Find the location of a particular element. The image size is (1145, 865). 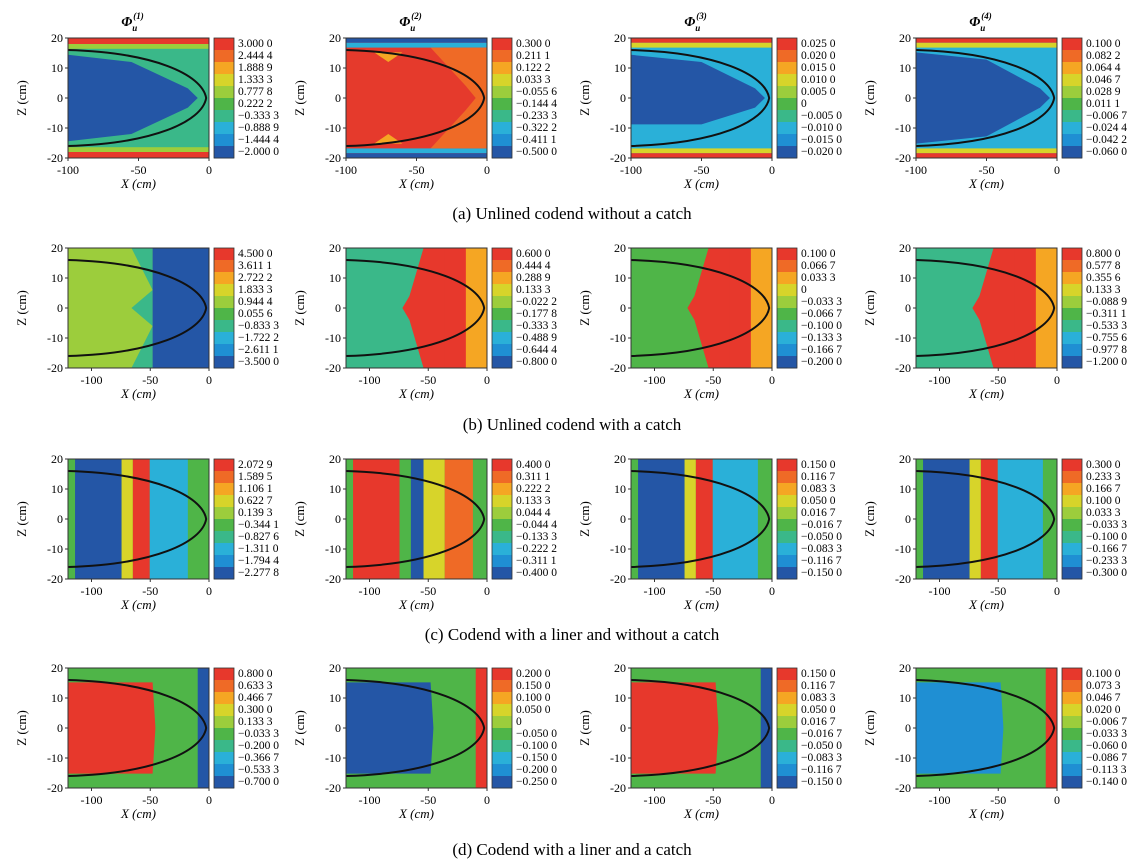

colorbar-label: −0.050 0 is located at coordinates (536, 734).